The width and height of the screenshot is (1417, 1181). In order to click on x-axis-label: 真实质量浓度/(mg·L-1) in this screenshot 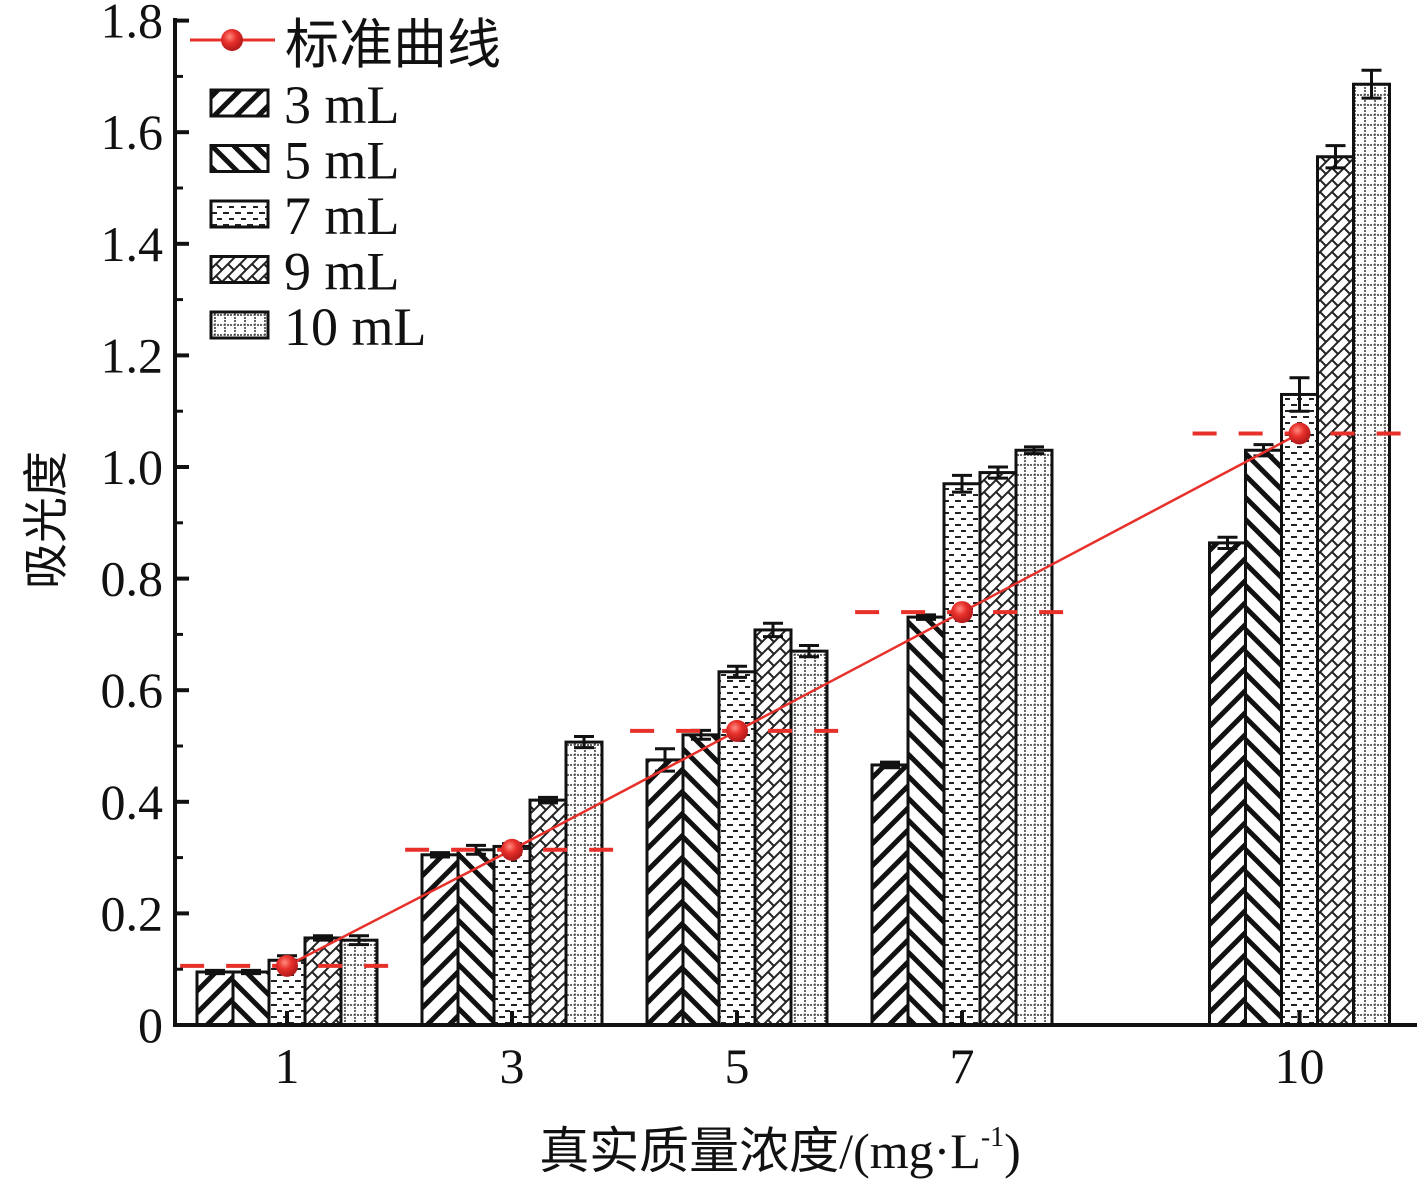, I will do `click(780, 1150)`.